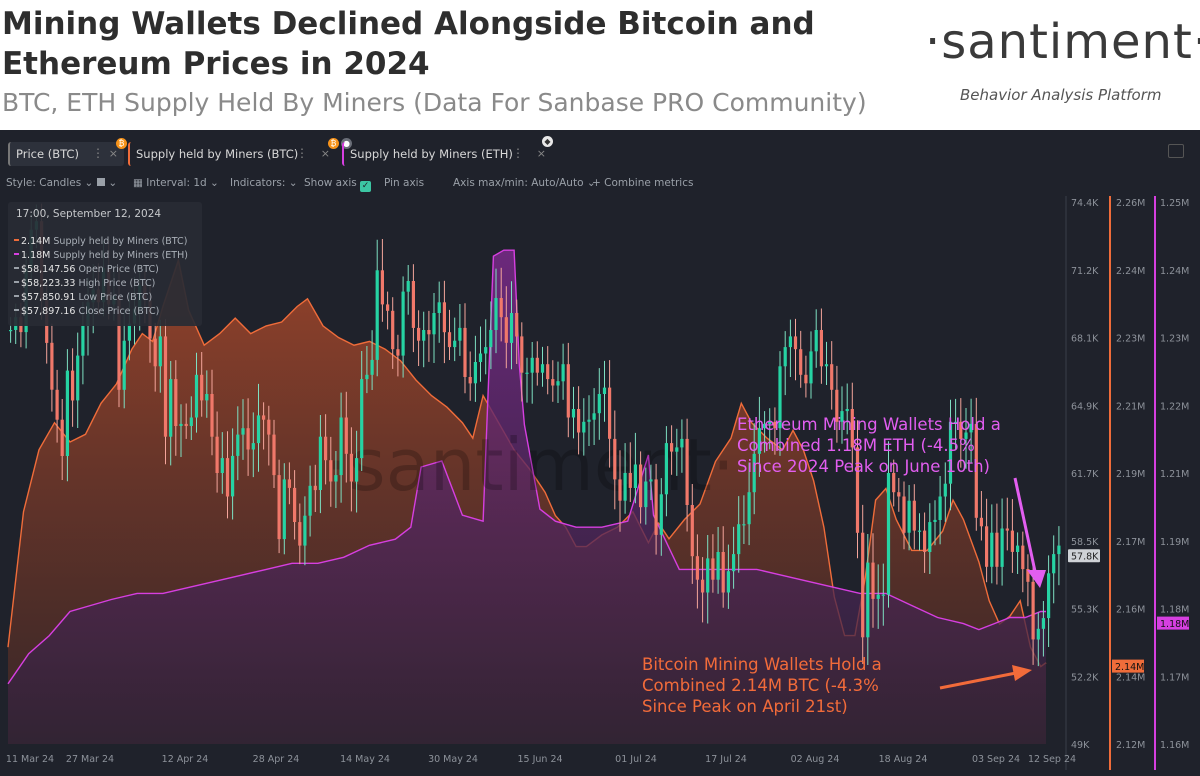 The width and height of the screenshot is (1200, 776). What do you see at coordinates (1085, 677) in the screenshot?
I see `price-tick-label: 52.2K` at bounding box center [1085, 677].